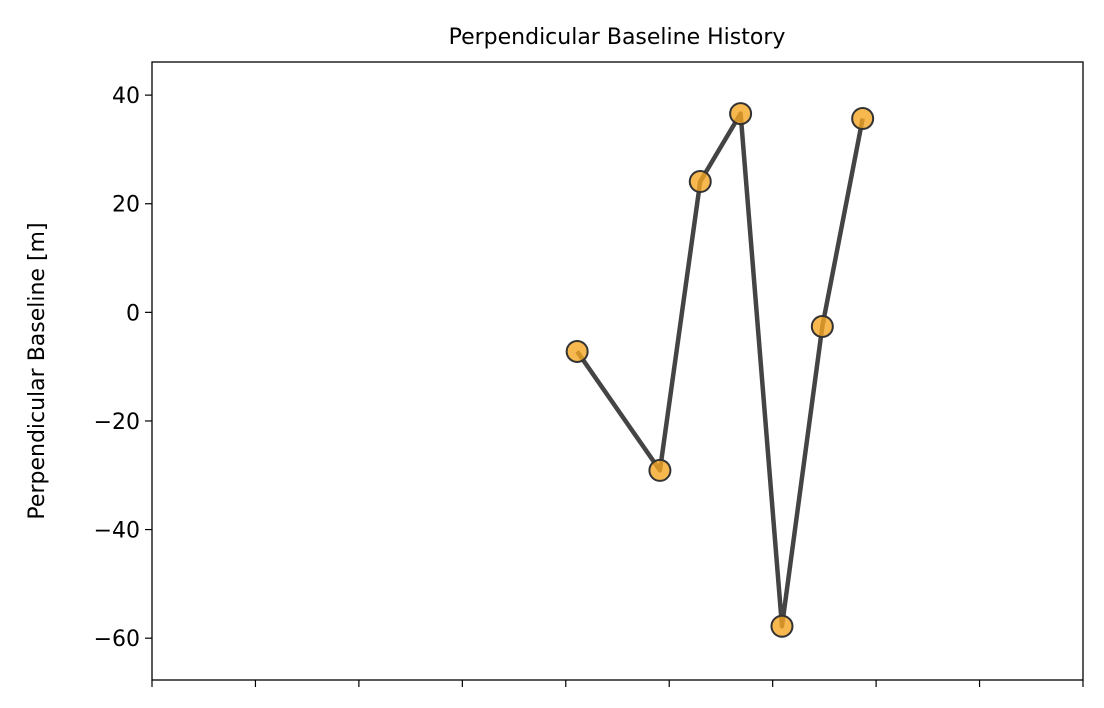 The image size is (1104, 708). Describe the element at coordinates (117, 531) in the screenshot. I see `y-tick-label: −40` at that location.